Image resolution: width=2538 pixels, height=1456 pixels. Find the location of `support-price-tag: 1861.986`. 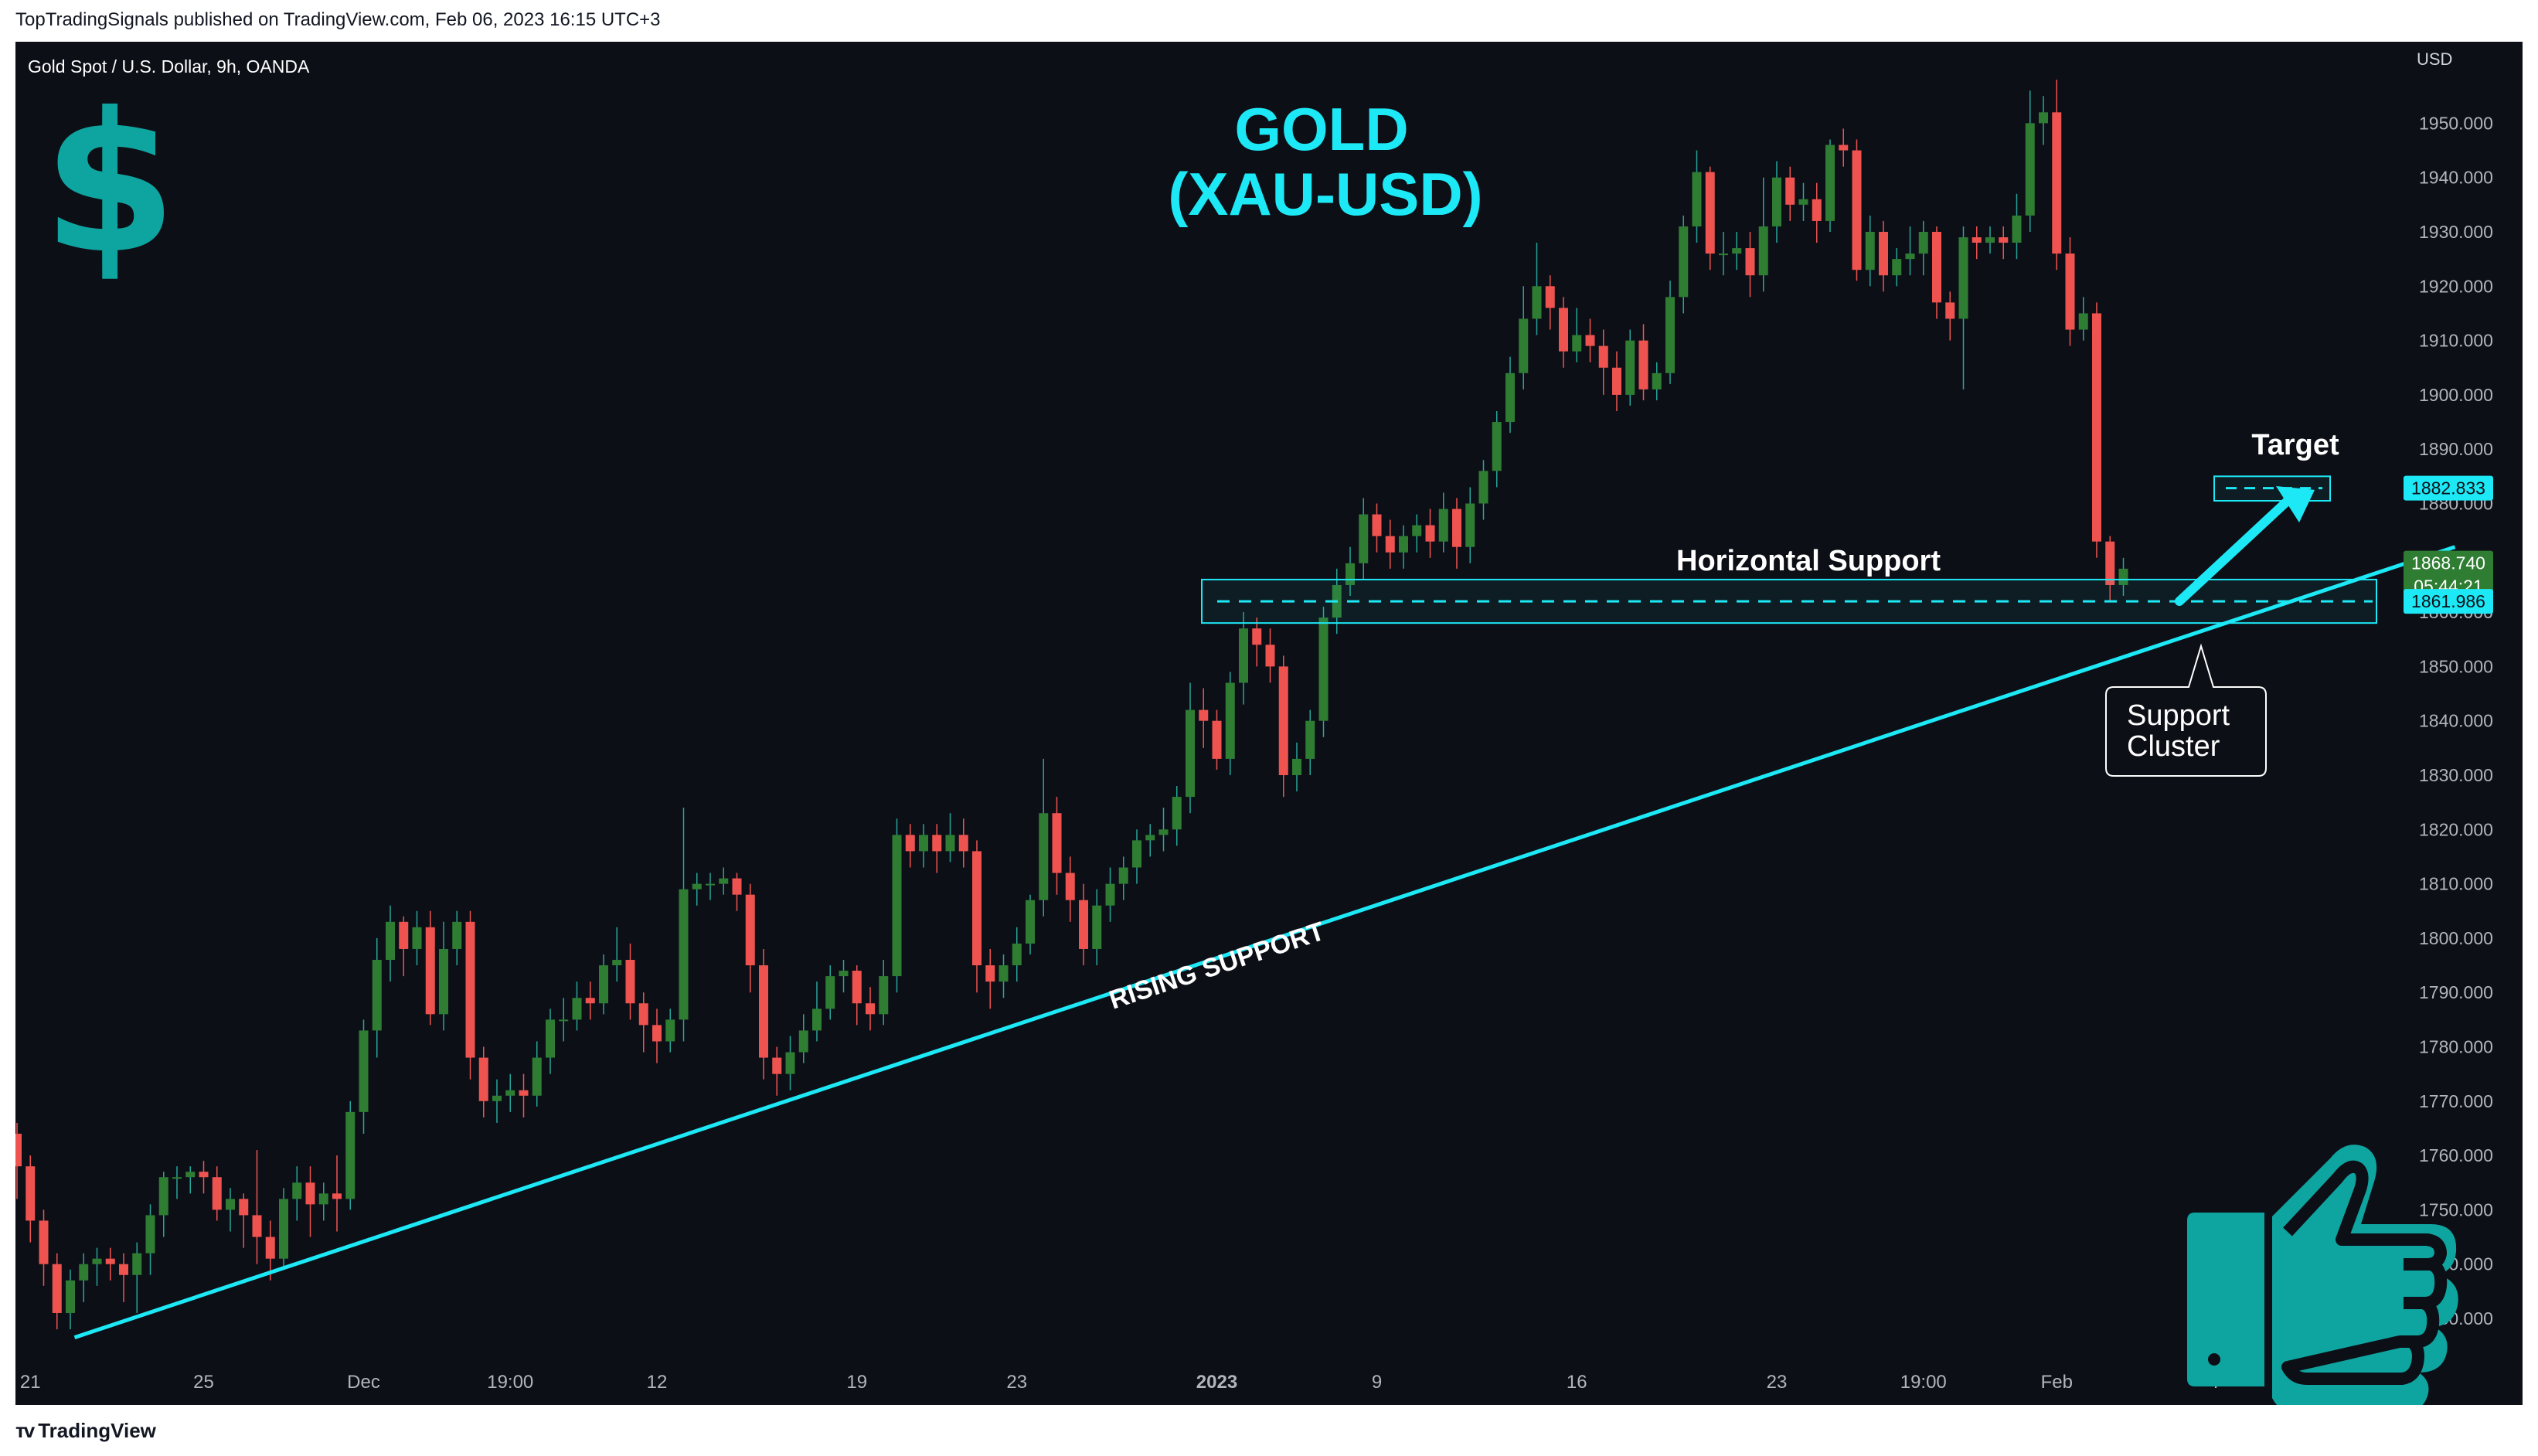

support-price-tag: 1861.986 is located at coordinates (2448, 602).